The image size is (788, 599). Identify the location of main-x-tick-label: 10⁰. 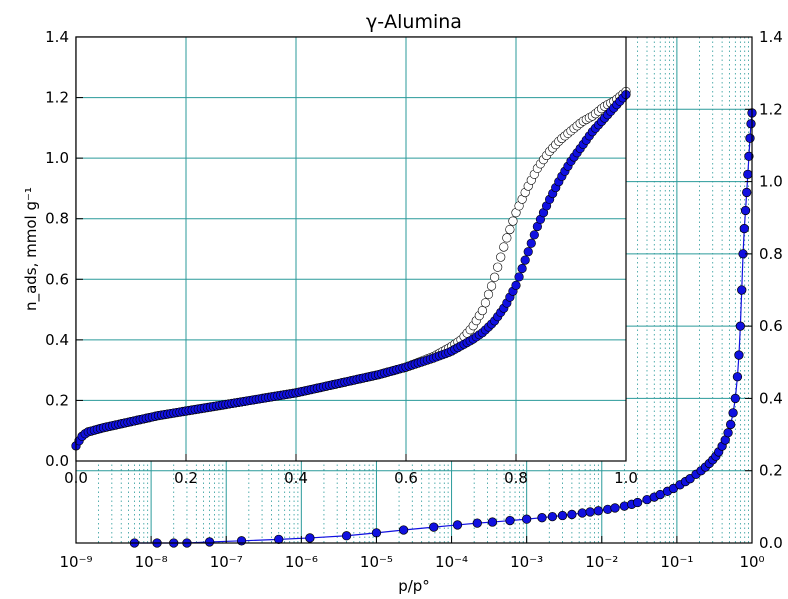
(751, 562).